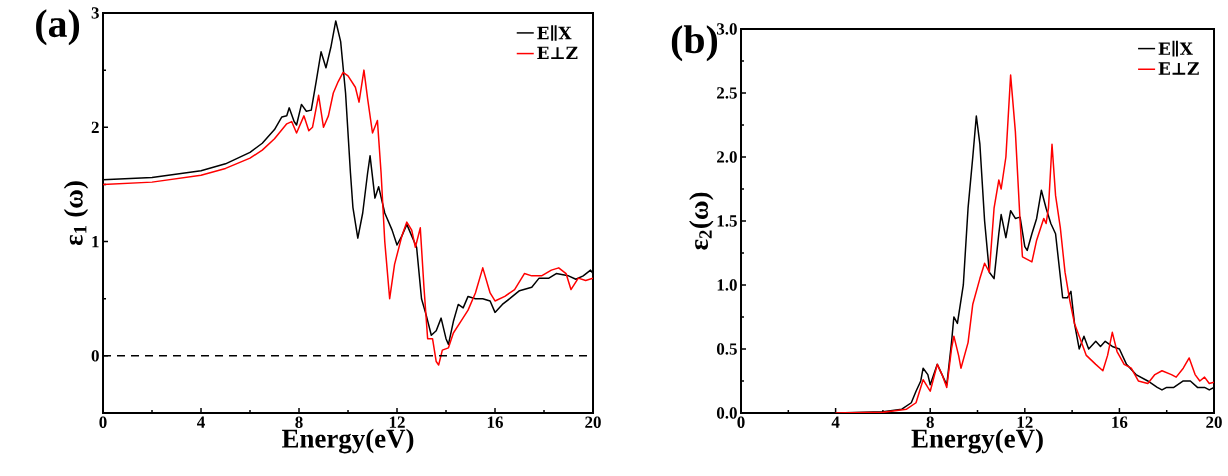  Describe the element at coordinates (76, 213) in the screenshot. I see `y-axis-title: ε$_{1}$ (ω)` at that location.